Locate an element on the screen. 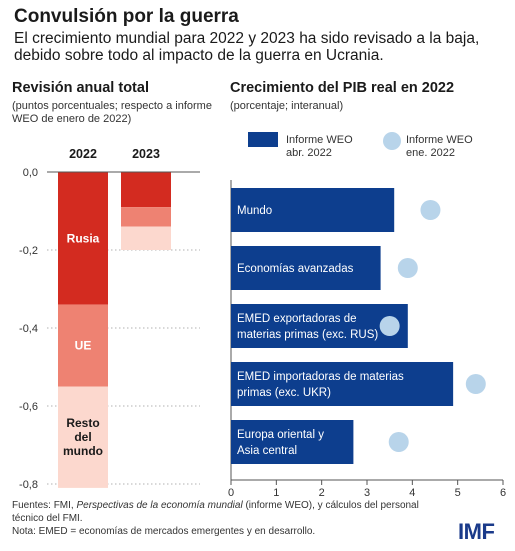  right-panel-note: (porcentaje; interanual) is located at coordinates (287, 106).